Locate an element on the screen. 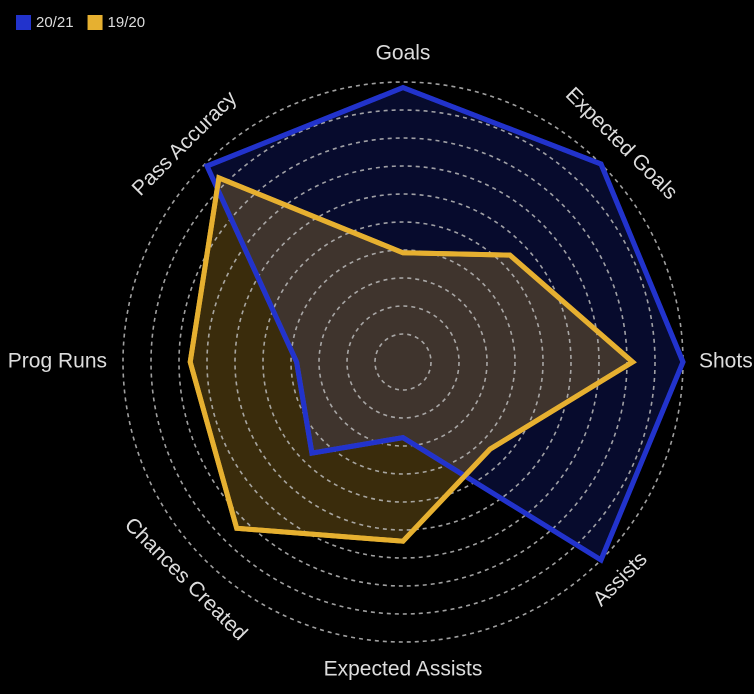 This screenshot has width=754, height=694. legend-label: 19/20 is located at coordinates (127, 22).